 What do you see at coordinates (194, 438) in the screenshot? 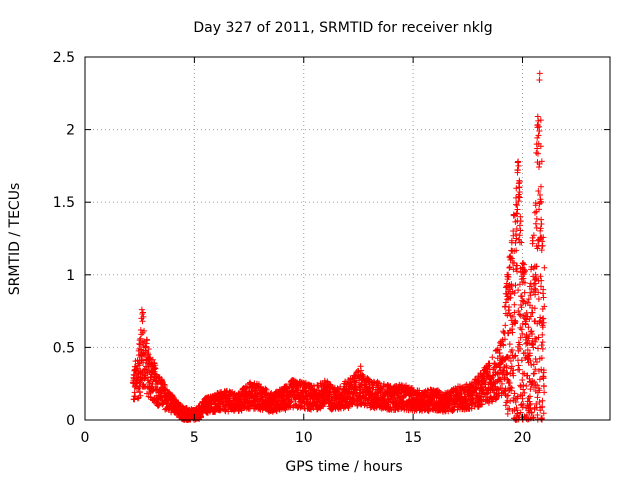
I see `x-tick-label: 5` at bounding box center [194, 438].